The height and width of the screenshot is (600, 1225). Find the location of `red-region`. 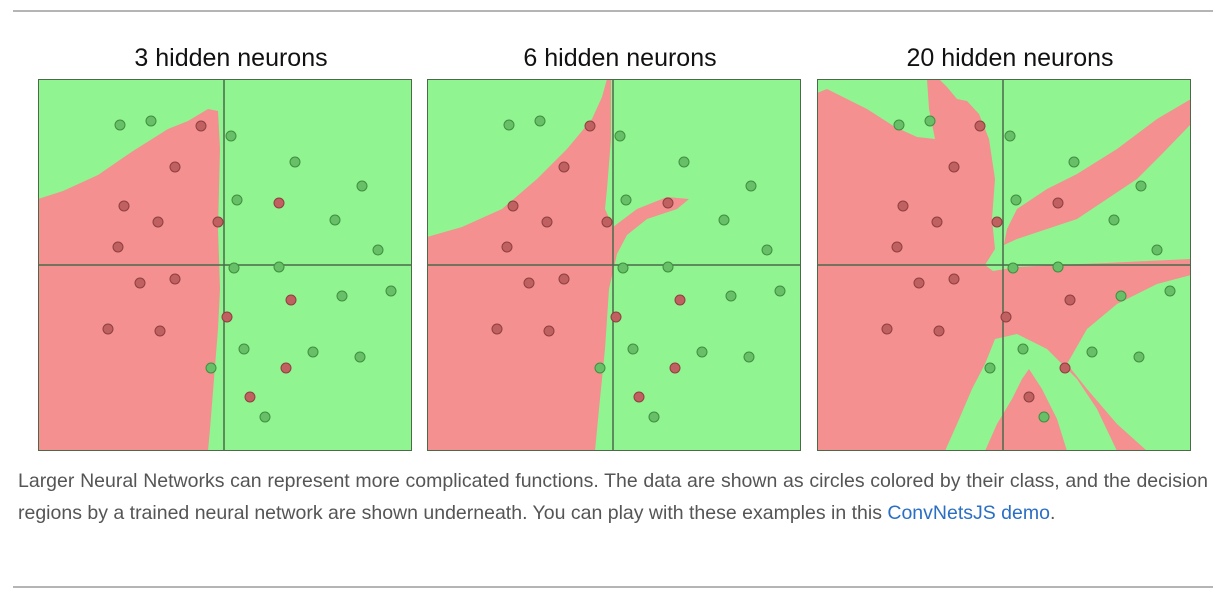

red-region is located at coordinates (129, 280).